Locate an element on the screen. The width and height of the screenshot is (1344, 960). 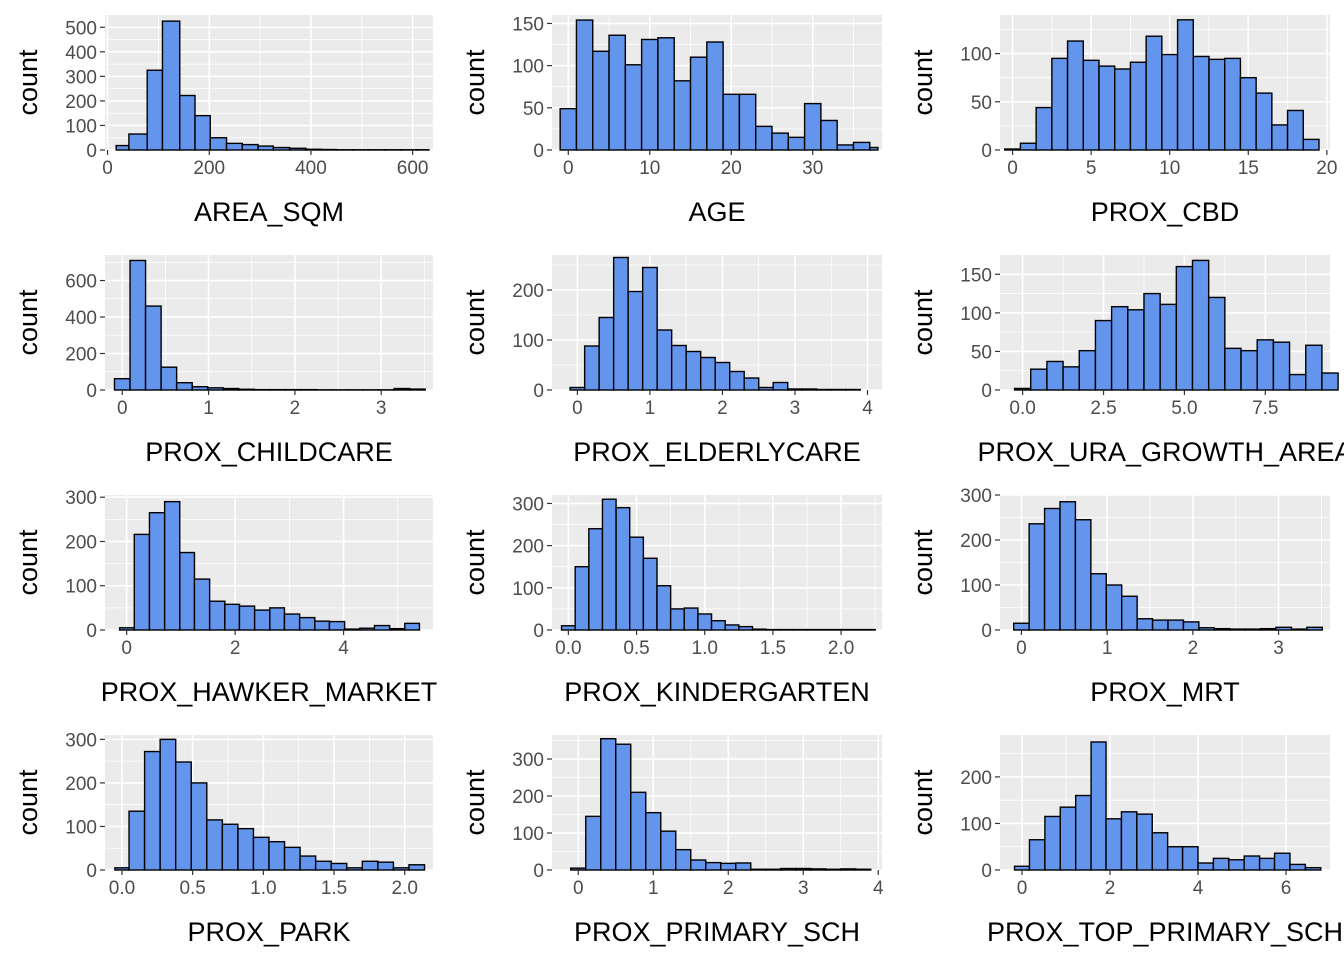
x-axis-title: PROX_CHILDCARE is located at coordinates (269, 452).